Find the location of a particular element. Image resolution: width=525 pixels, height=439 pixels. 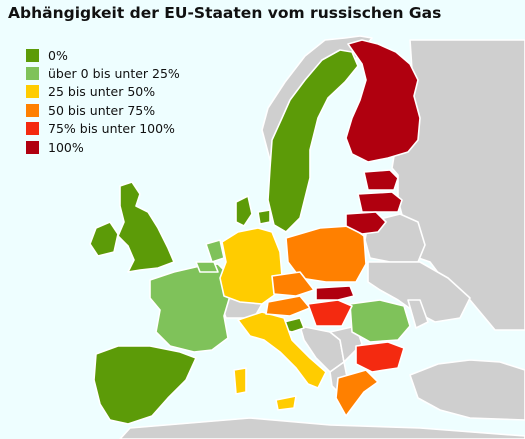

poland is located at coordinates (326, 254).